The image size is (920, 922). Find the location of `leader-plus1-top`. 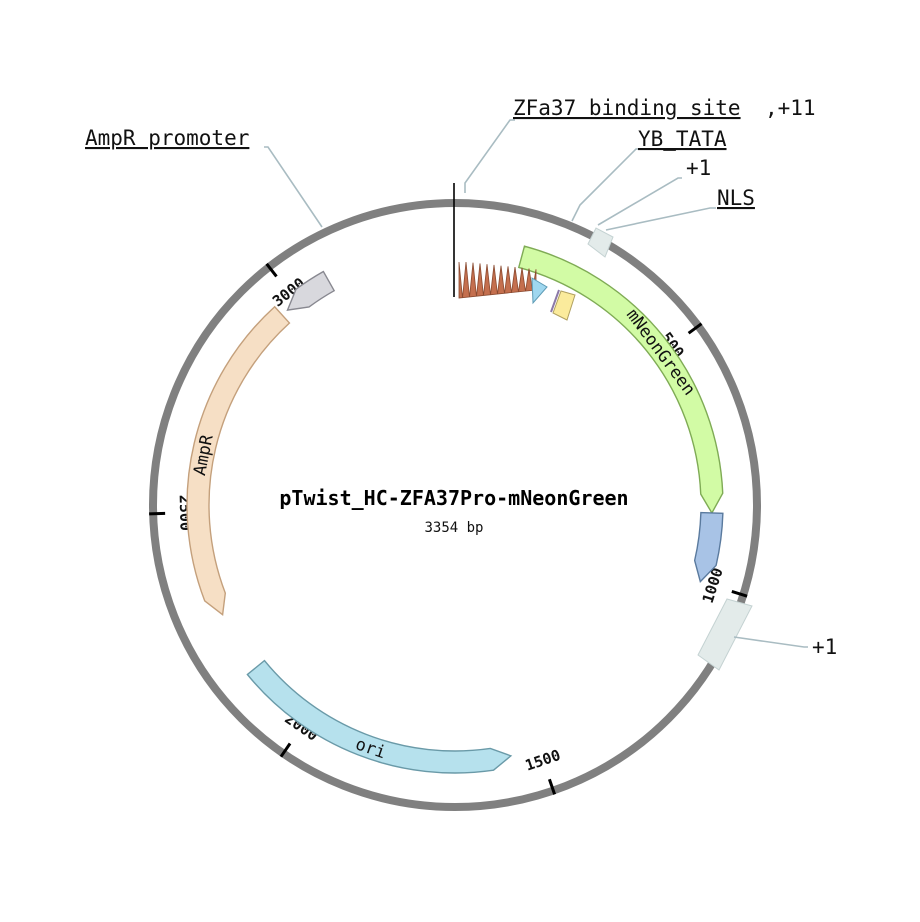

leader-plus1-top is located at coordinates (639, 201).